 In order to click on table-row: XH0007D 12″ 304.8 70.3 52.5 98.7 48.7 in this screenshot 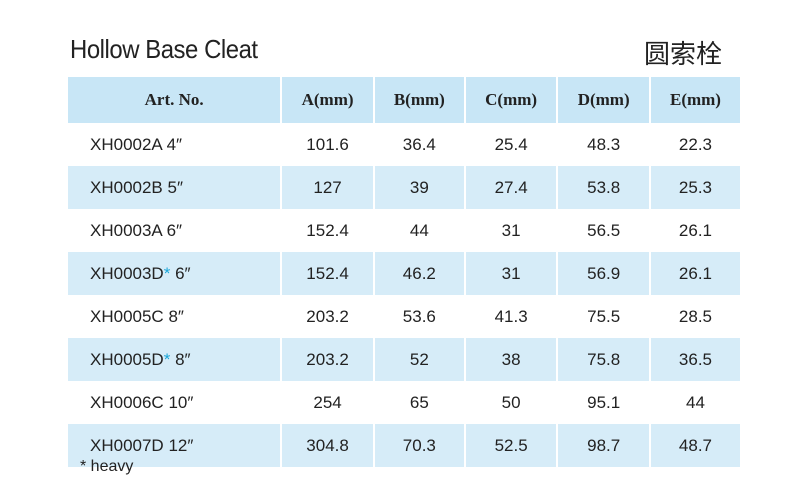, I will do `click(404, 445)`.